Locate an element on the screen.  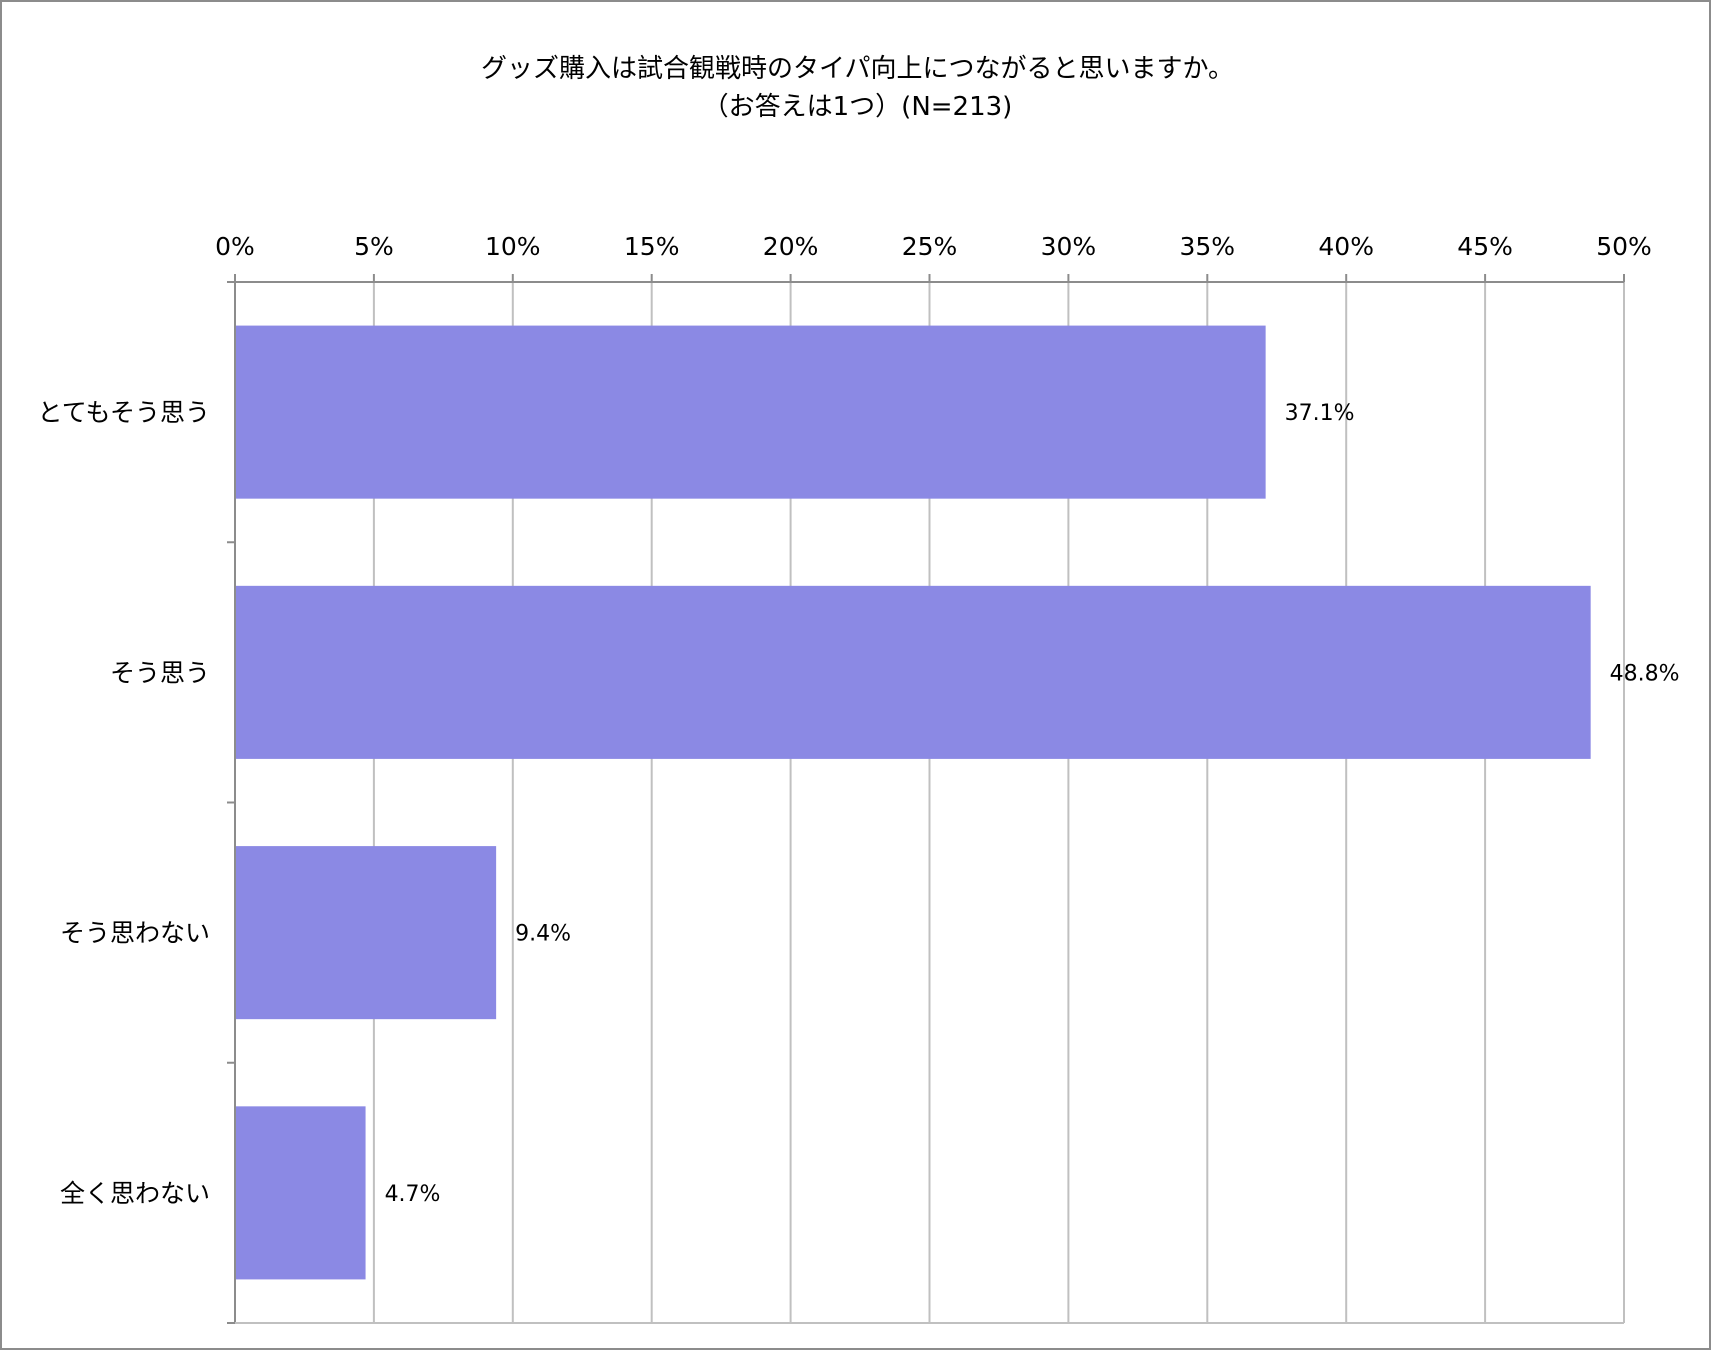
chart-subtitle: （お答えは1つ）(N=213) is located at coordinates (857, 107).